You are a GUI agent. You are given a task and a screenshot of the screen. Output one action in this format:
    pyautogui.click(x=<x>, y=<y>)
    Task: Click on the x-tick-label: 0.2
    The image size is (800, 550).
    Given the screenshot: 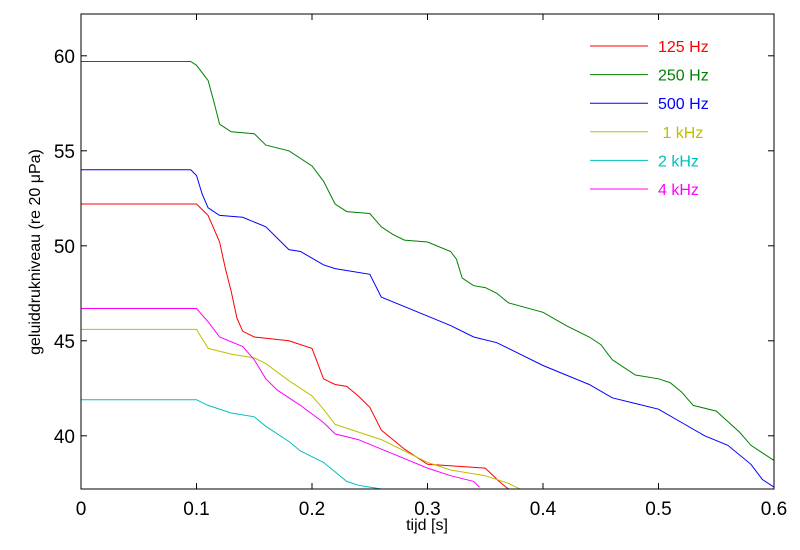 What is the action you would take?
    pyautogui.click(x=312, y=509)
    